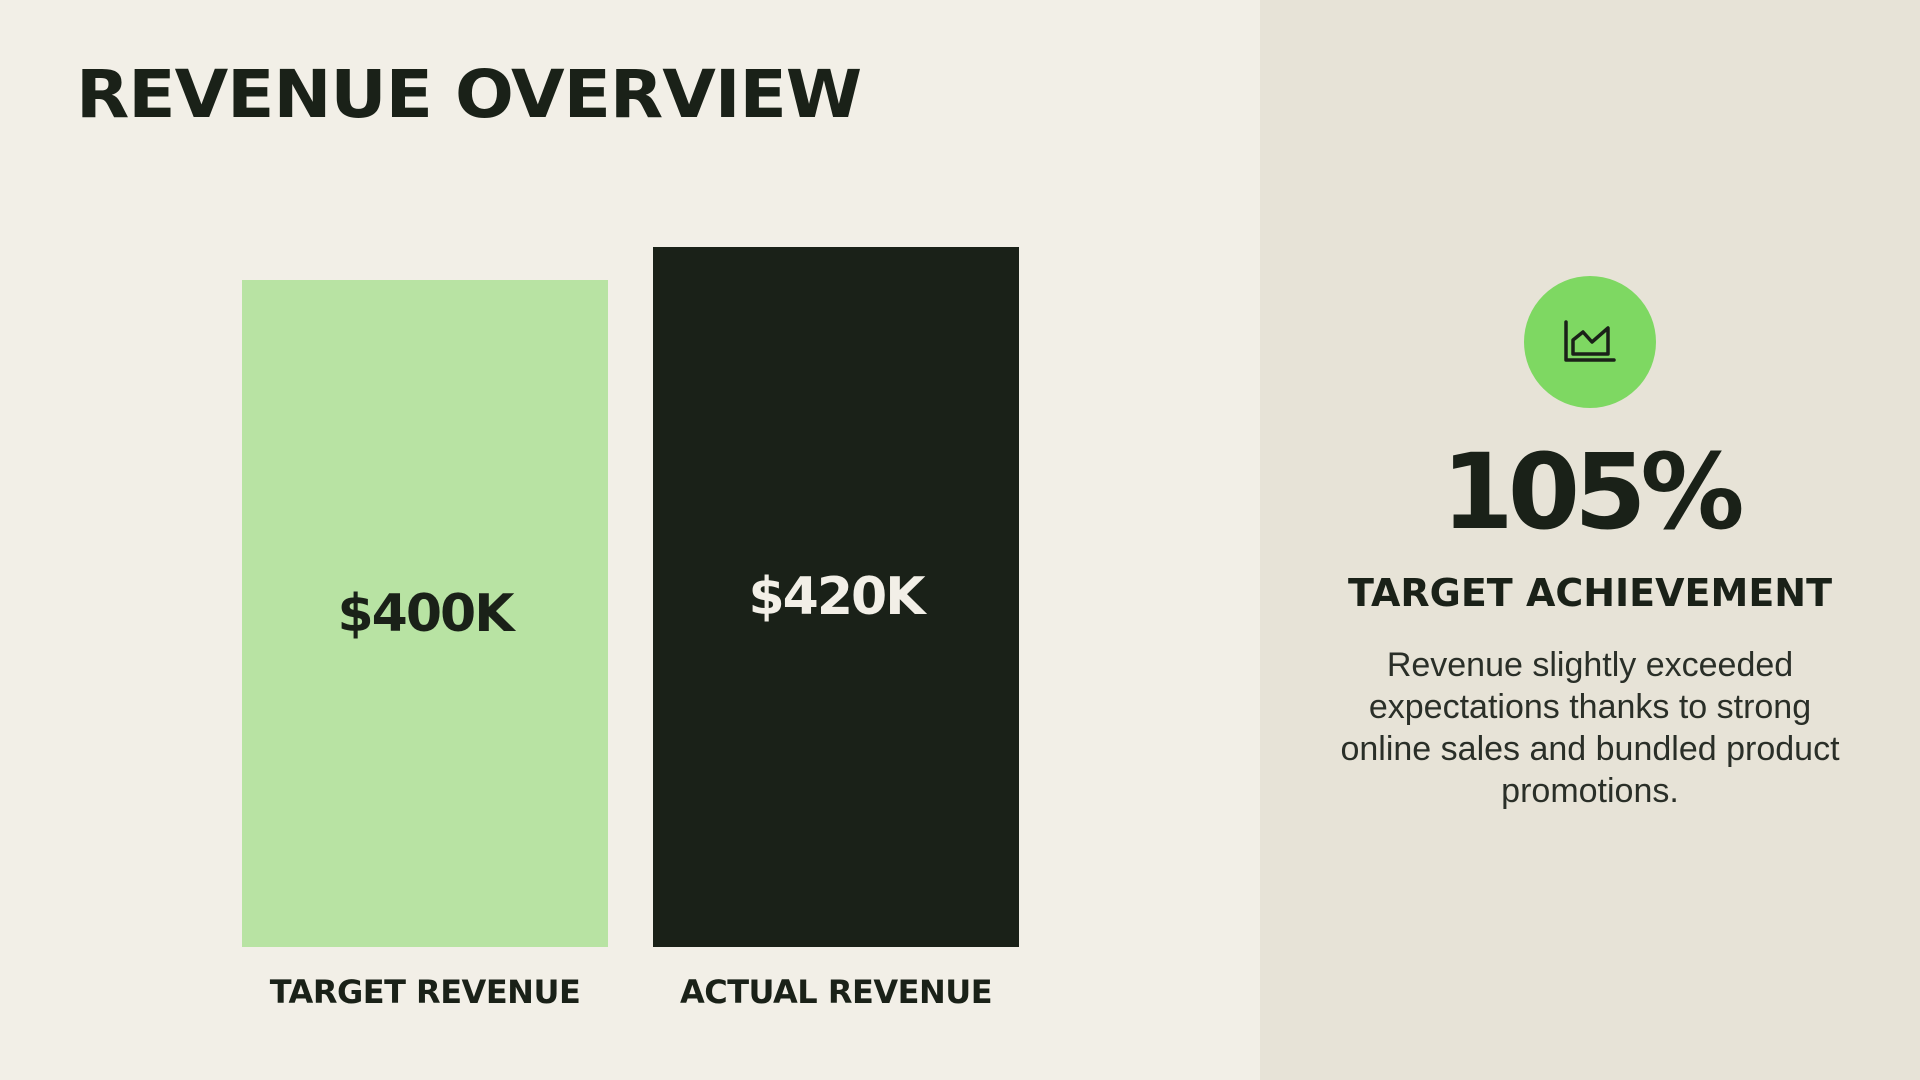 This screenshot has width=1920, height=1080. Describe the element at coordinates (1592, 492) in the screenshot. I see `kpi-value: 105%` at that location.